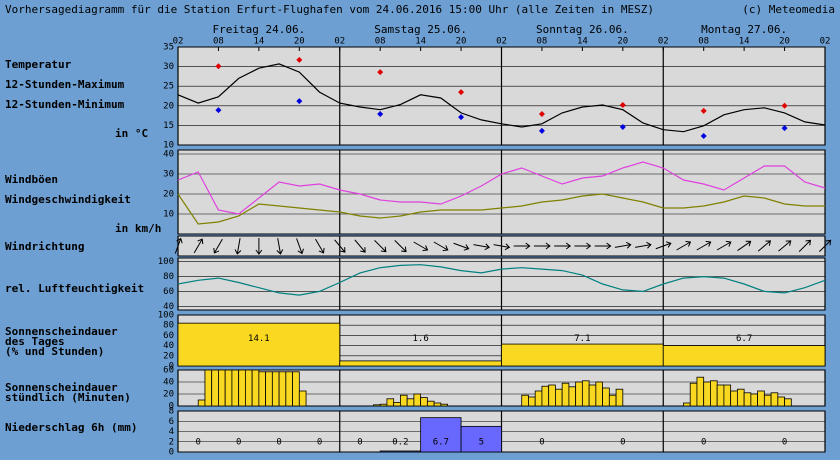 This screenshot has height=460, width=840. Describe the element at coordinates (168, 87) in the screenshot. I see `y-tick-label: 25` at that location.